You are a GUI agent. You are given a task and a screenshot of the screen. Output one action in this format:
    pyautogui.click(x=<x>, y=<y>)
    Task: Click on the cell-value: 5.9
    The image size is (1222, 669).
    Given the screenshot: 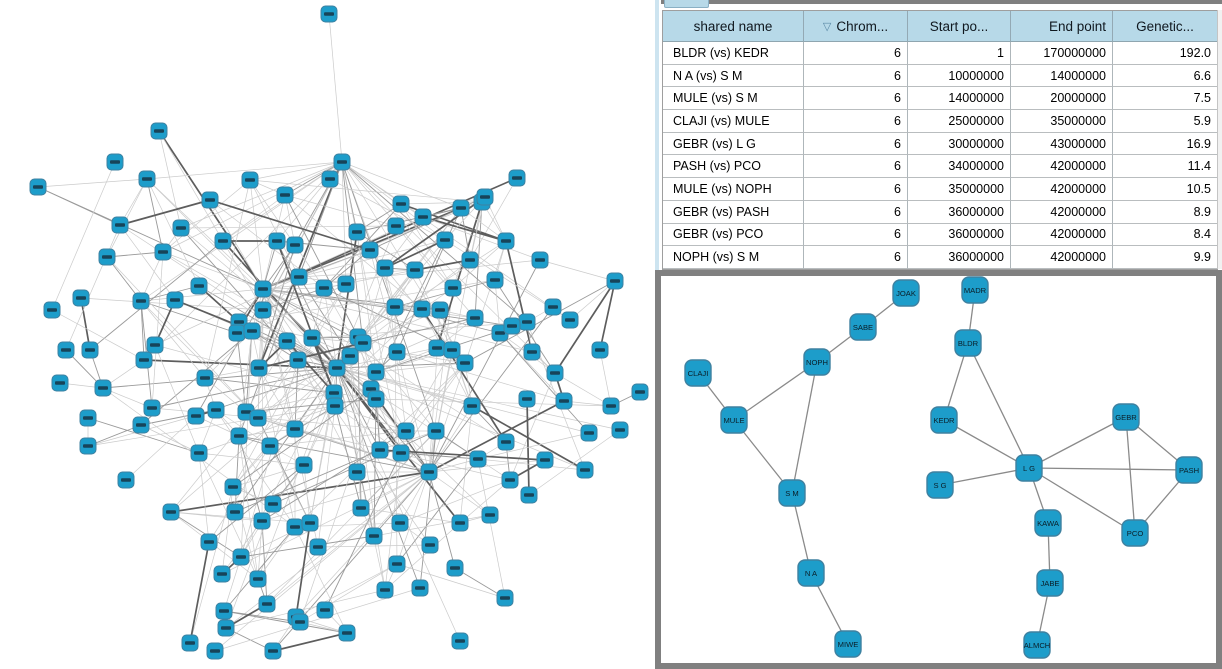 What is the action you would take?
    pyautogui.click(x=1165, y=121)
    